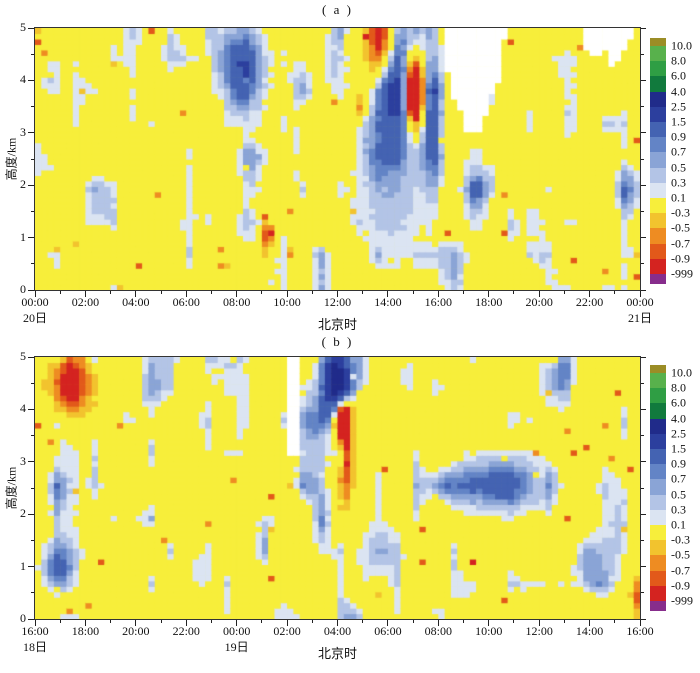 The width and height of the screenshot is (700, 673). I want to click on y-tick-label: 4, so click(23, 79).